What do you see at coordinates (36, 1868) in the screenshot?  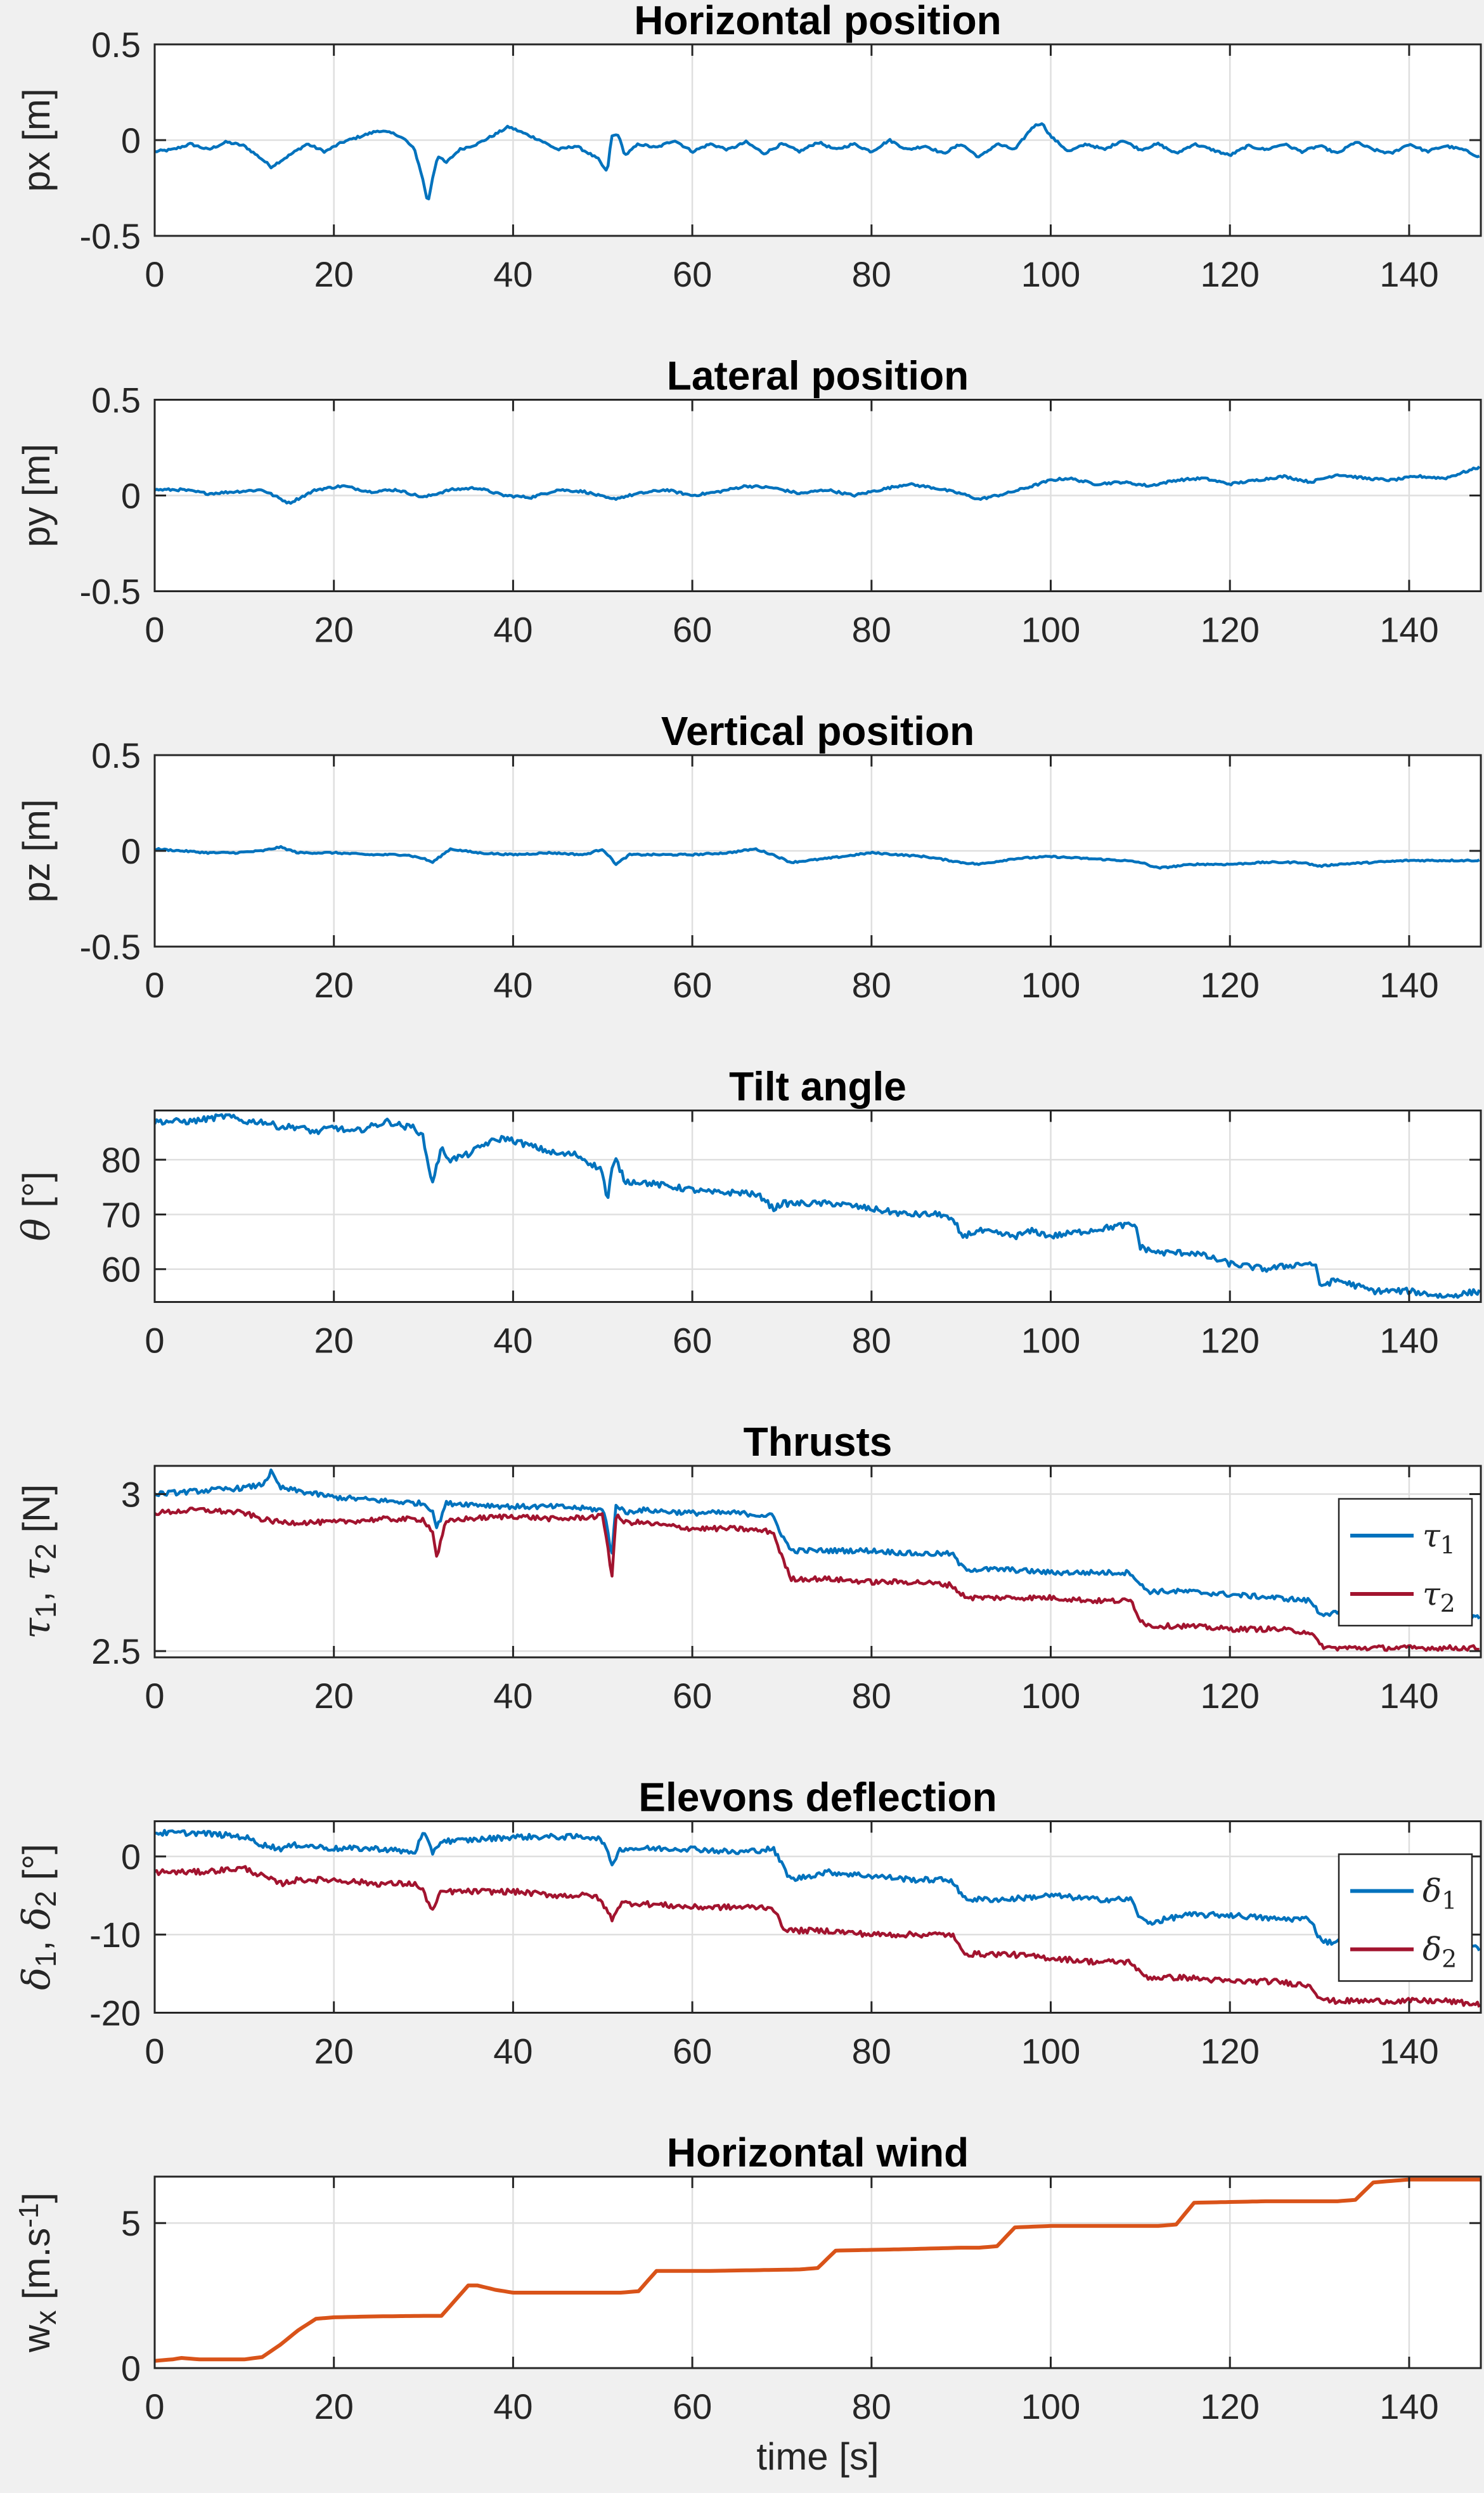 I see `delta-ylabel-part: [°]` at bounding box center [36, 1868].